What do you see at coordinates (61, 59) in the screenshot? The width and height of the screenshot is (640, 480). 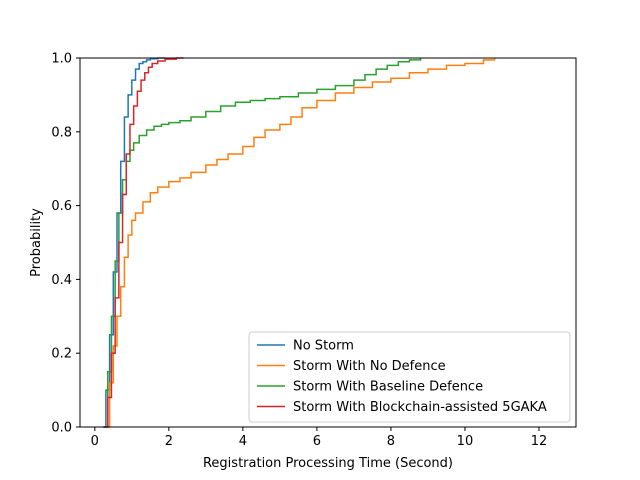 I see `y-tick-label: 1.0` at bounding box center [61, 59].